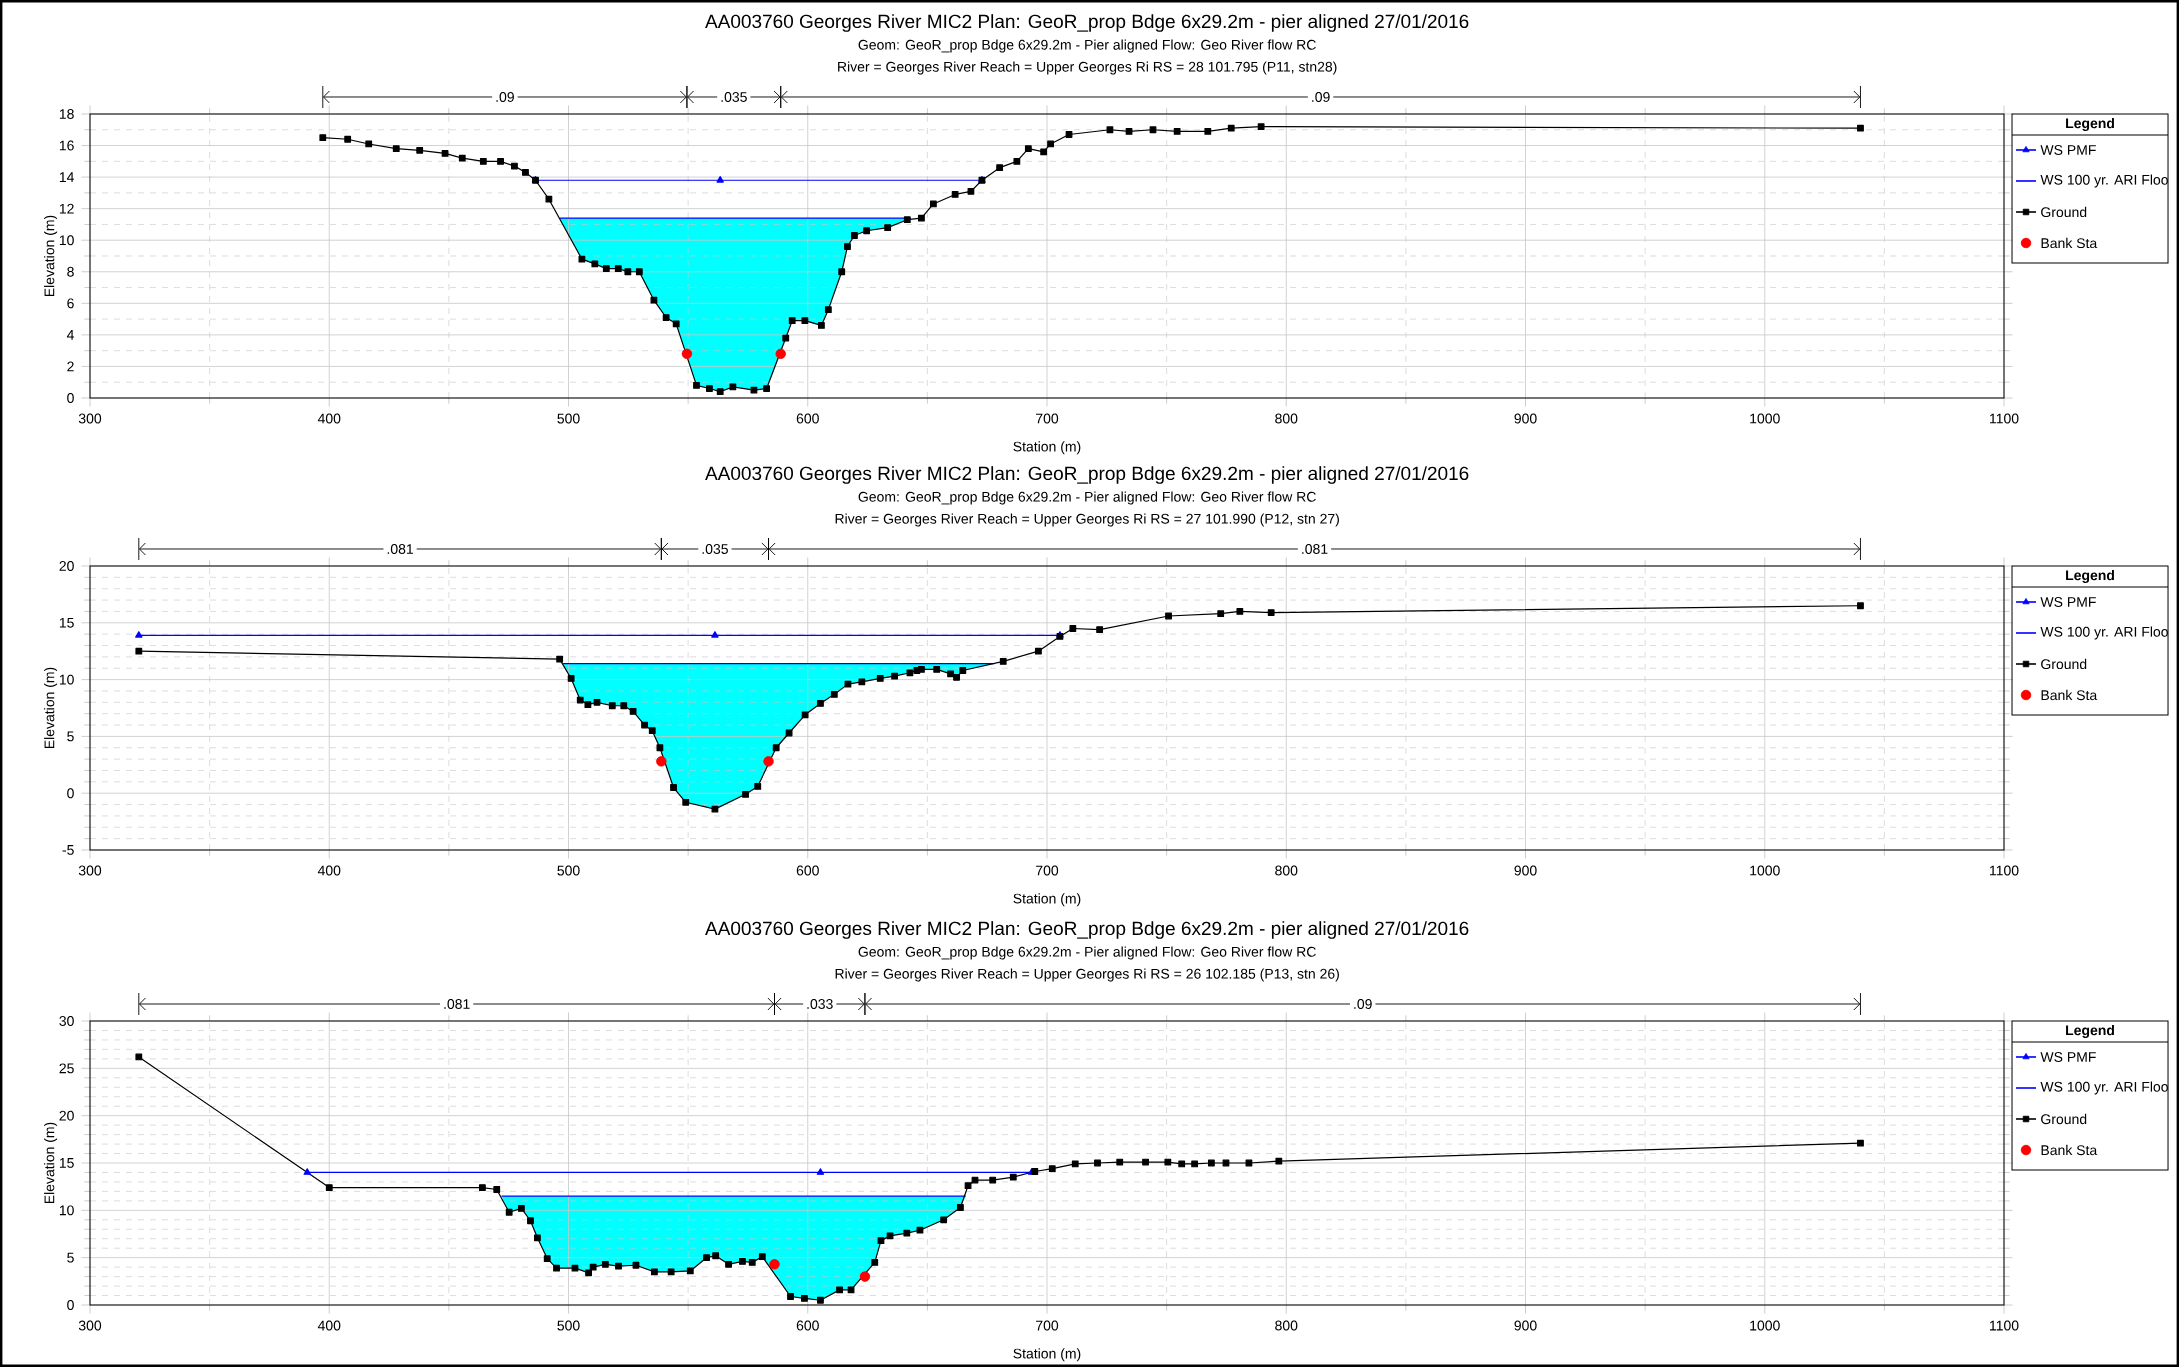 The height and width of the screenshot is (1367, 2179). What do you see at coordinates (70, 271) in the screenshot?
I see `y-tick-label: 8` at bounding box center [70, 271].